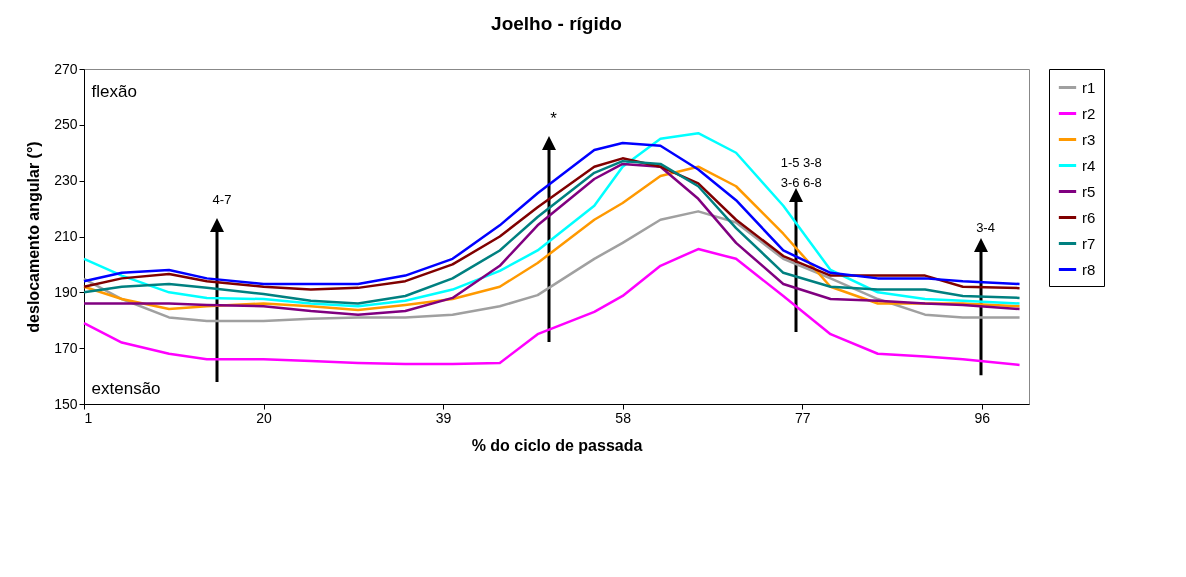 The image size is (1186, 577). I want to click on annotation: *, so click(554, 119).